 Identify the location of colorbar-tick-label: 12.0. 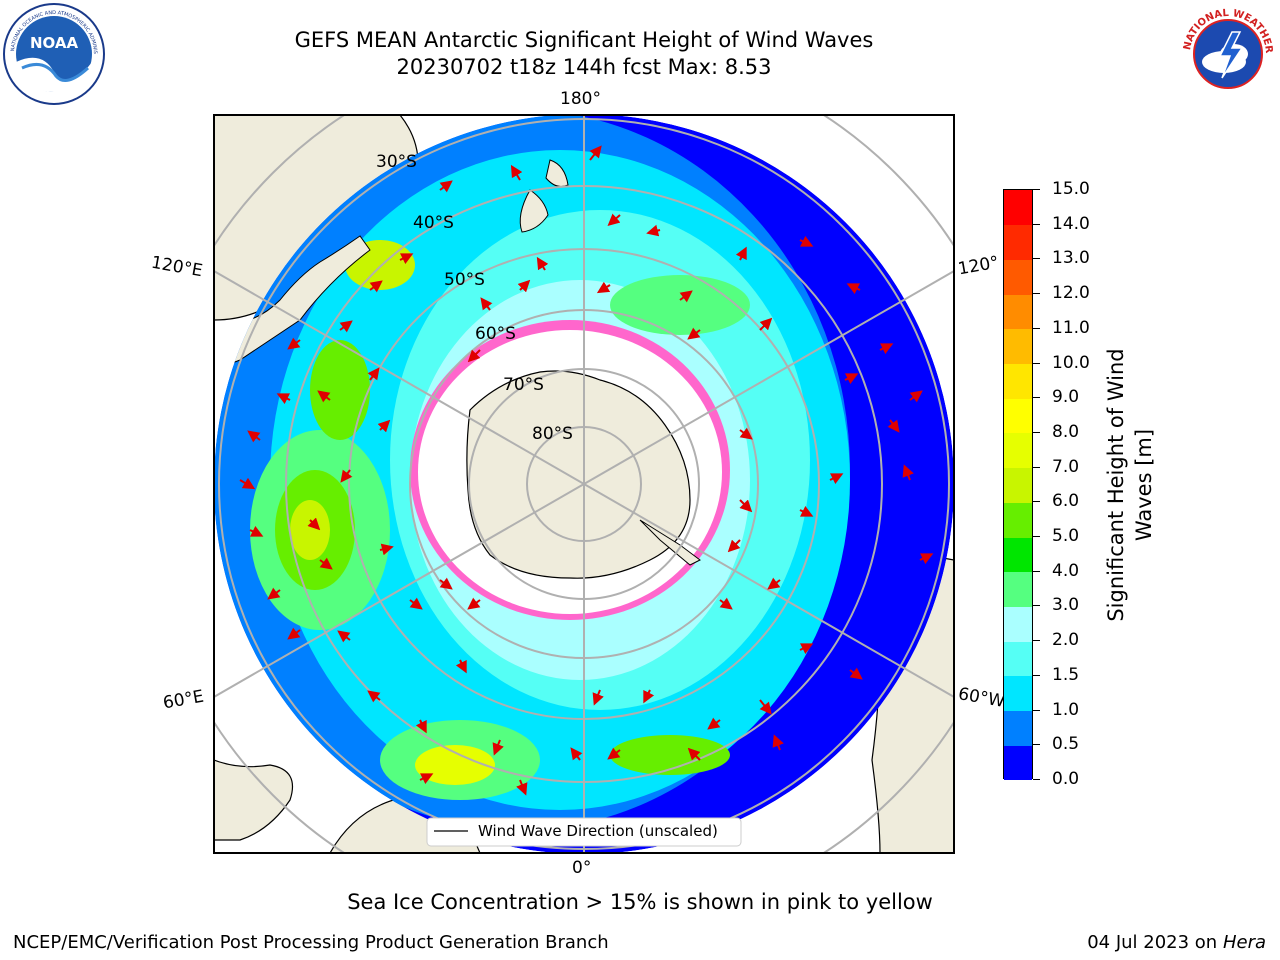
(1071, 293).